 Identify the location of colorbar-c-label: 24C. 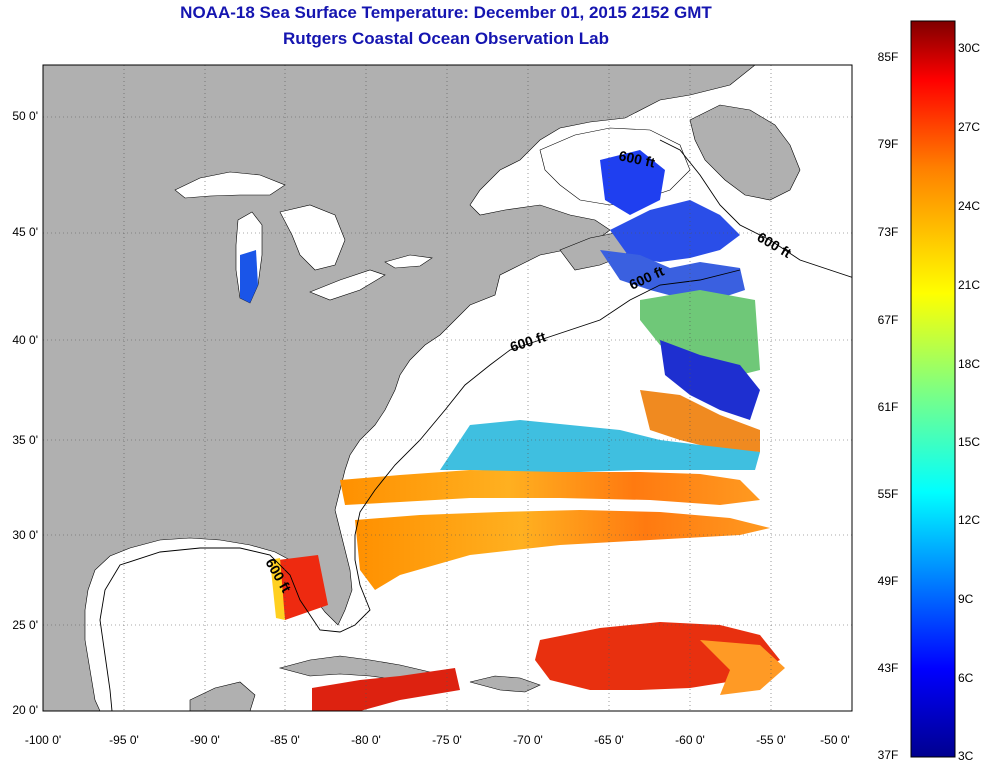
(969, 206).